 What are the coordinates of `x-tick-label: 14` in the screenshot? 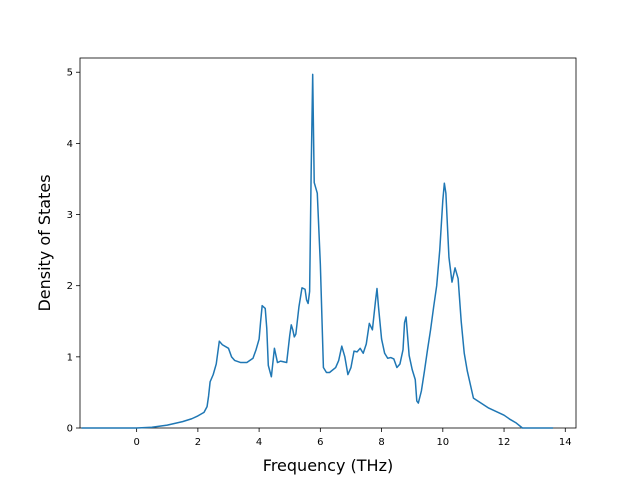 It's located at (565, 442).